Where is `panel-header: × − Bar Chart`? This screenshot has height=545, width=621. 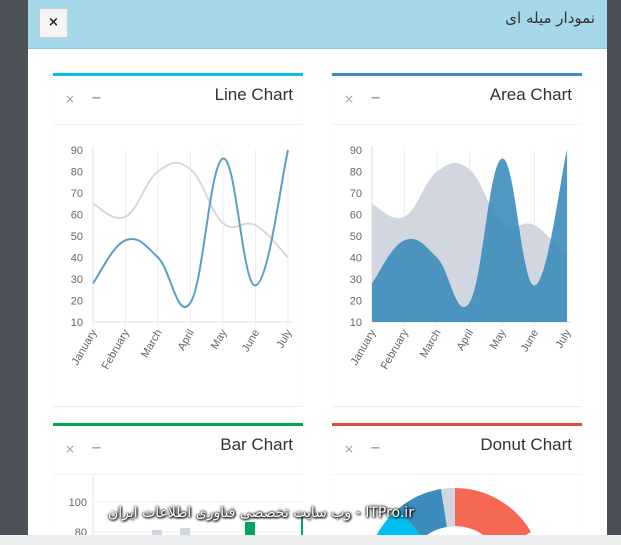 panel-header: × − Bar Chart is located at coordinates (178, 450).